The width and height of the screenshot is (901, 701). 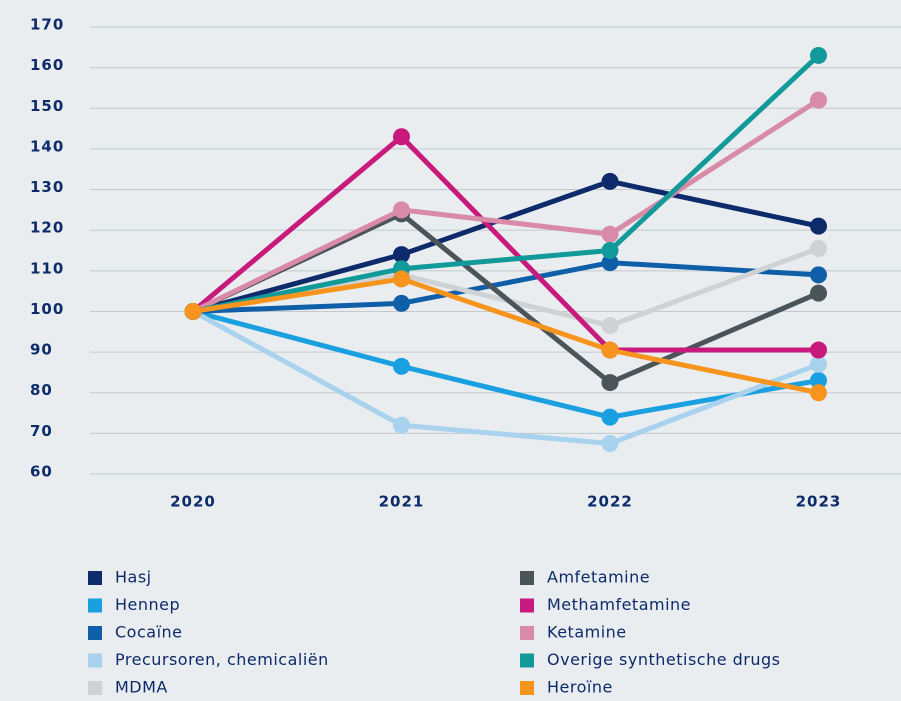 What do you see at coordinates (47, 309) in the screenshot?
I see `y-tick-label: 100` at bounding box center [47, 309].